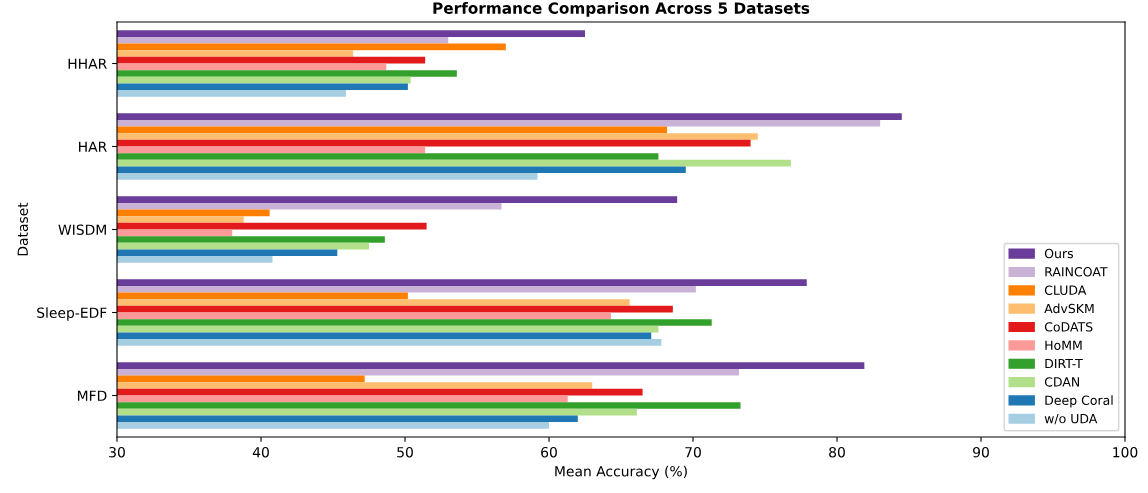  I want to click on legend-label: RAINCOAT, so click(1076, 272).